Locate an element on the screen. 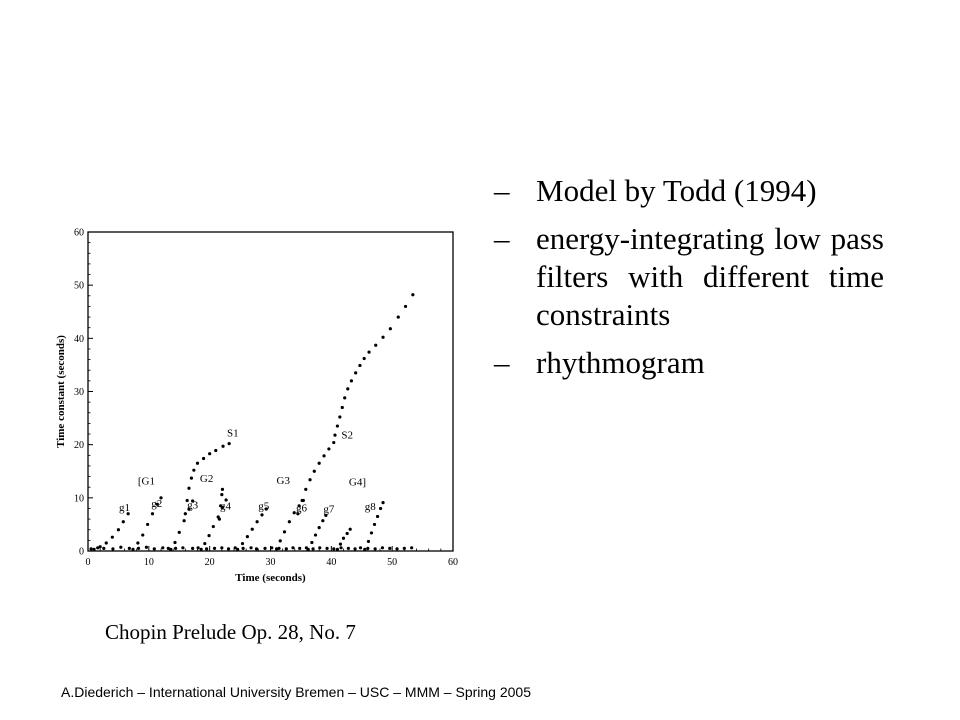 The image size is (960, 720). annotation-label: G2 is located at coordinates (206, 479).